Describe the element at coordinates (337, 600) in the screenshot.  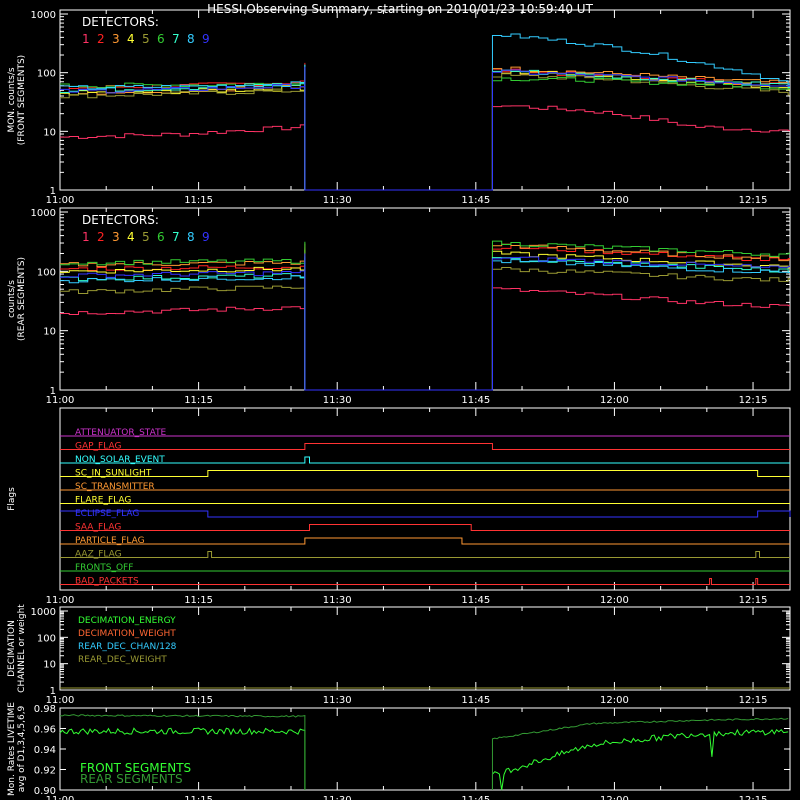
I see `flags-xtick-label: 11:30` at that location.